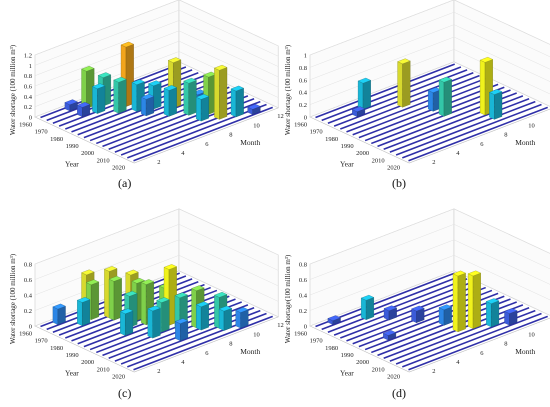 The image size is (550, 407). What do you see at coordinates (305, 56) in the screenshot?
I see `z-tick-label: 1` at bounding box center [305, 56].